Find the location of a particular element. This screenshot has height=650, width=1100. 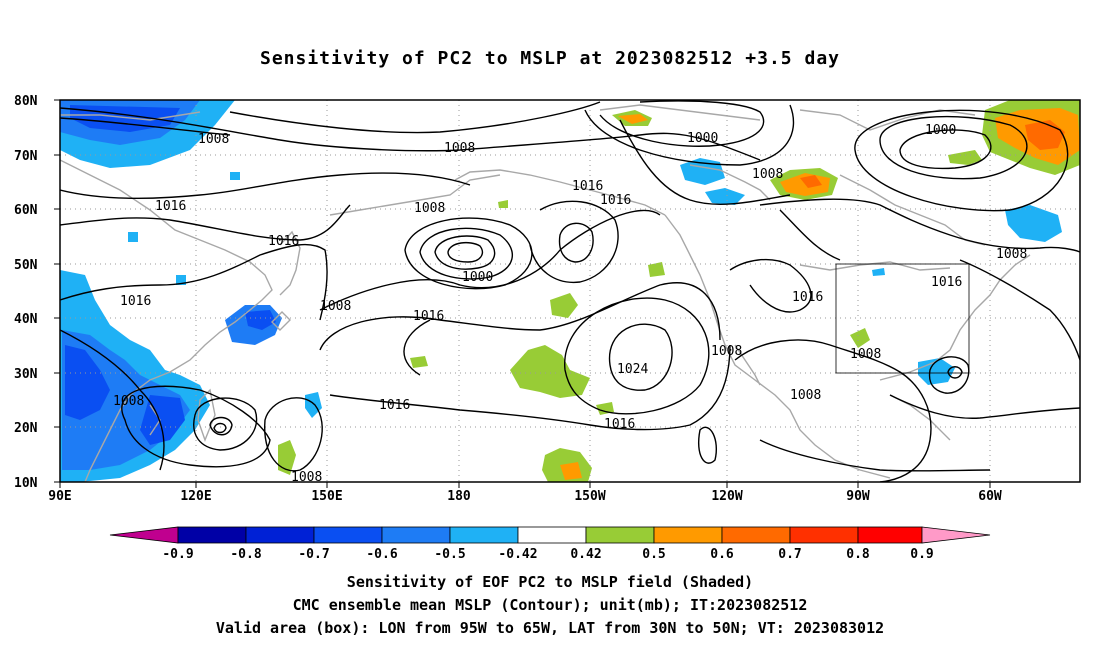

contour-labels-extra: 1016 is located at coordinates (946, 282).